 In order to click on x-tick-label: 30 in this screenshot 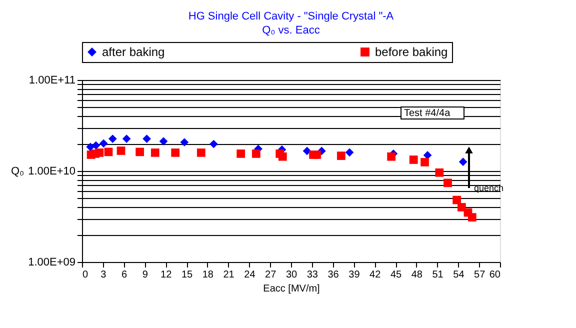, I will do `click(292, 275)`.